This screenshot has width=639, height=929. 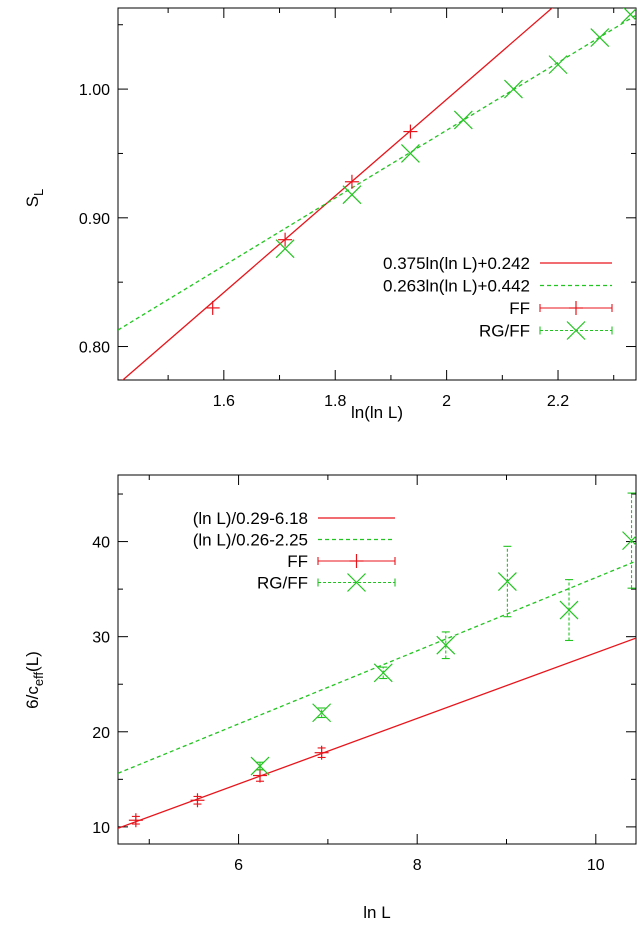 I want to click on legend-label: (ln L)/0.29-6.18, so click(x=250, y=518).